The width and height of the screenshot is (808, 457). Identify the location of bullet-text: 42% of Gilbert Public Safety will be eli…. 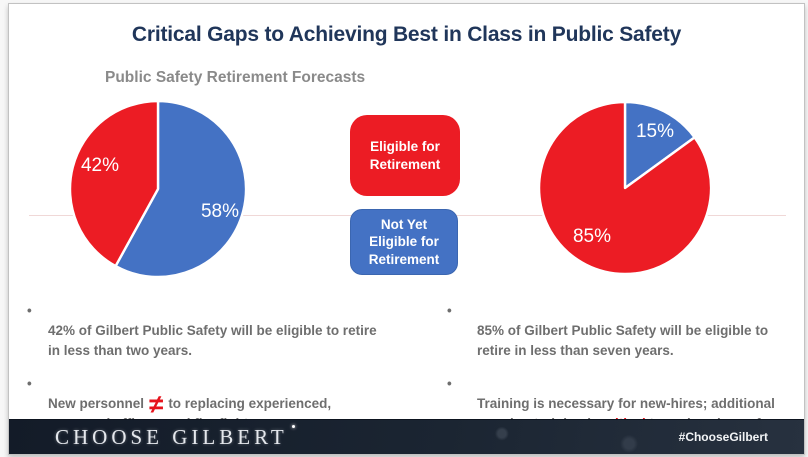
(212, 340).